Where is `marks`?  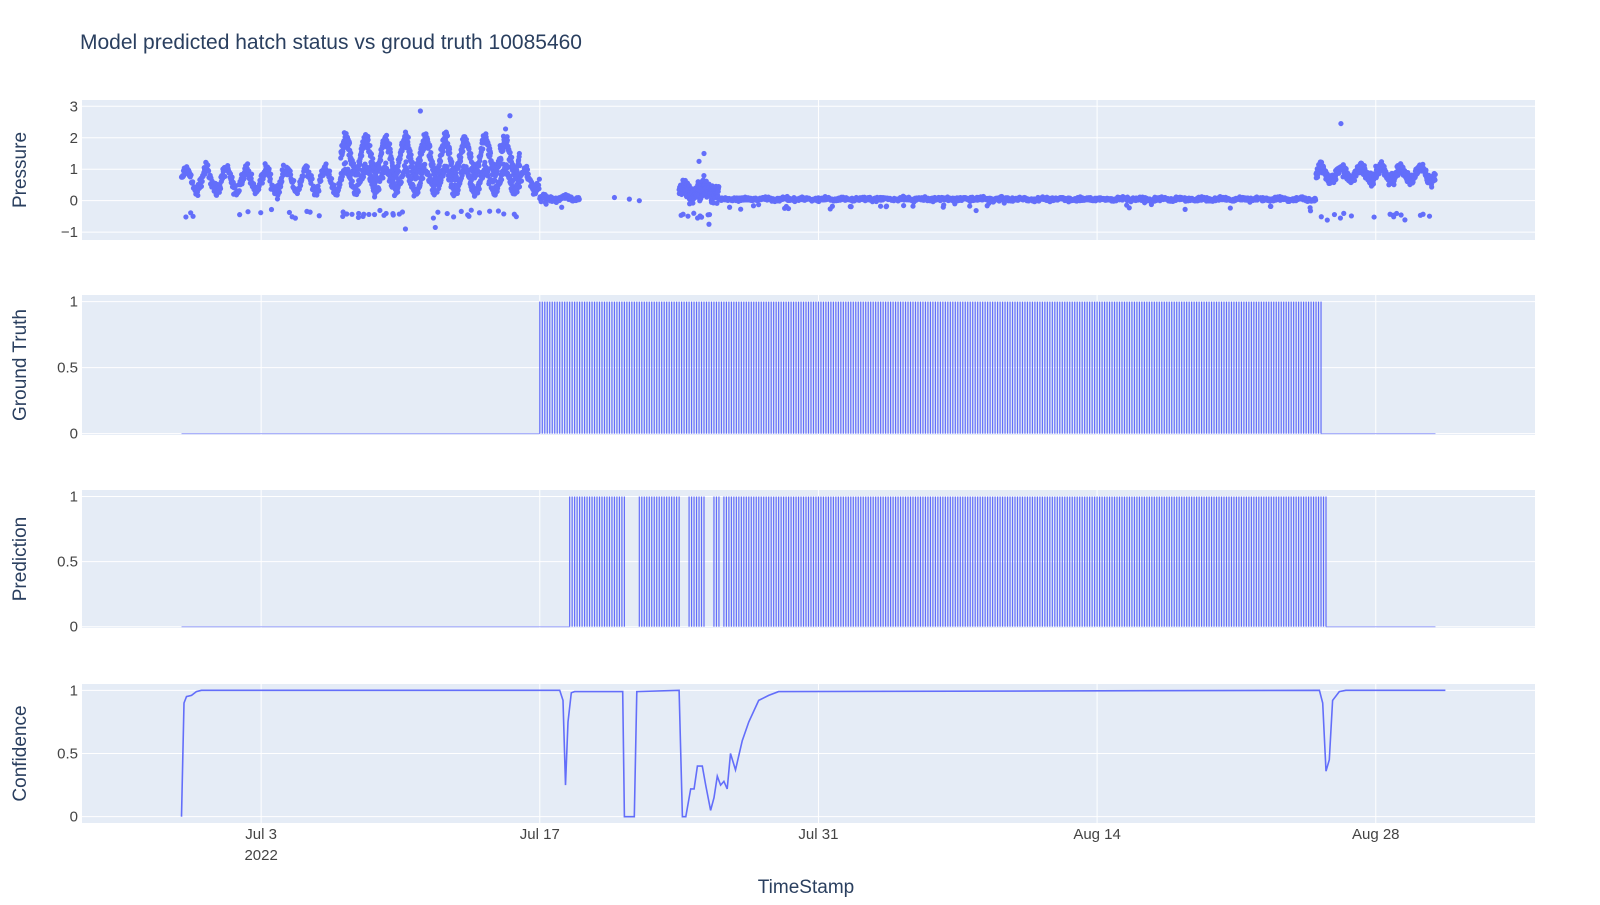 marks is located at coordinates (813, 753).